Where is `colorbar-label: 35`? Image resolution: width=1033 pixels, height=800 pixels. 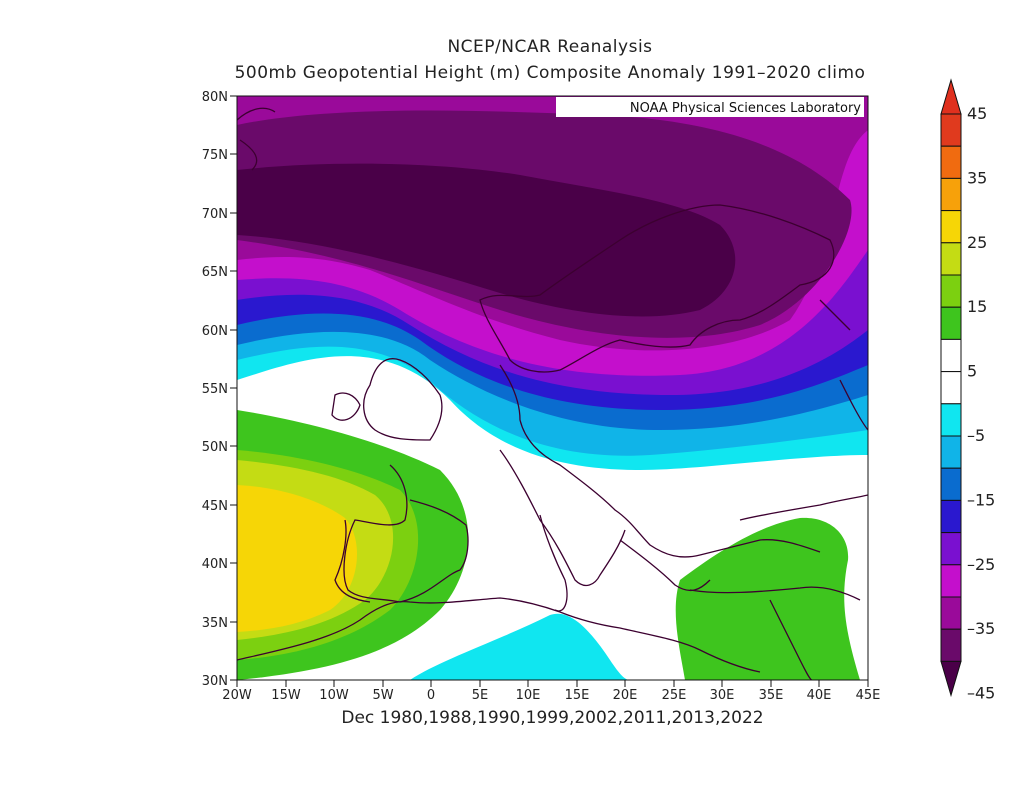 colorbar-label: 35 is located at coordinates (977, 177).